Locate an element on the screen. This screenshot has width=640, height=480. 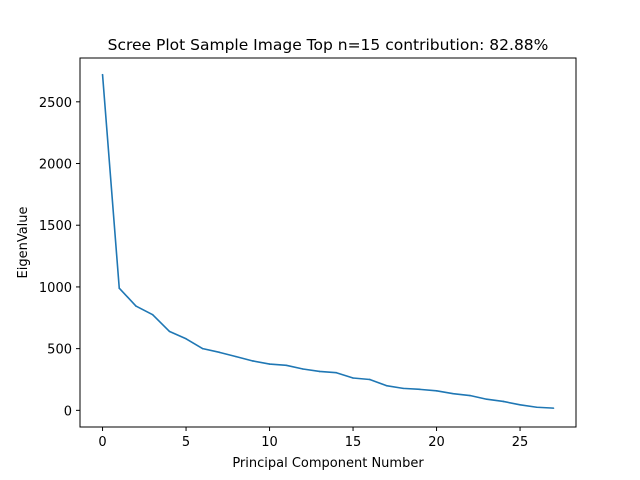
x-axis-label: Principal Component Number is located at coordinates (328, 463).